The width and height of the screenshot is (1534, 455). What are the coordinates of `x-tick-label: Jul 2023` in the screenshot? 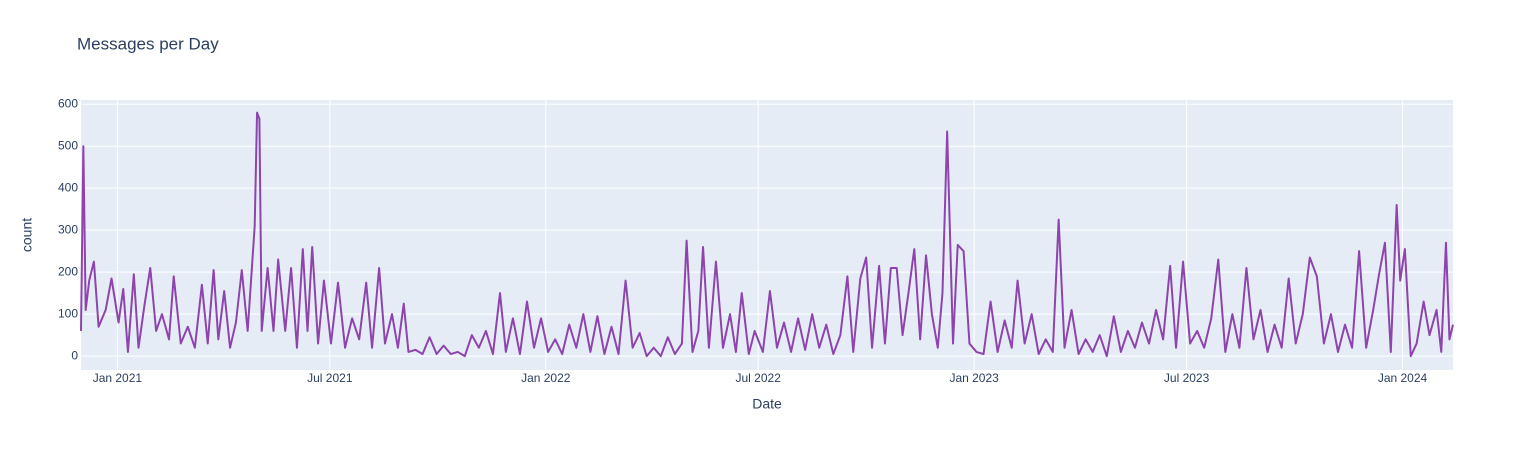 It's located at (1187, 378).